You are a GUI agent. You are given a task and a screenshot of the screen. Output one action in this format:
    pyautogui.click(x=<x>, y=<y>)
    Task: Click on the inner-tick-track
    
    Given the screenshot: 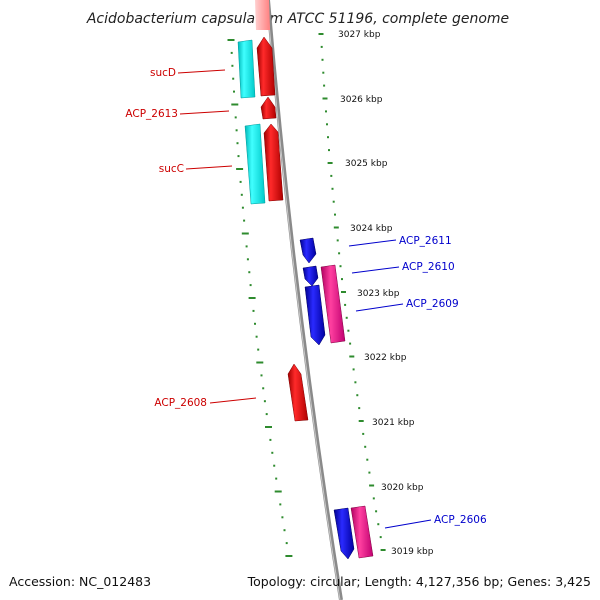 What is the action you would take?
    pyautogui.click(x=260, y=298)
    